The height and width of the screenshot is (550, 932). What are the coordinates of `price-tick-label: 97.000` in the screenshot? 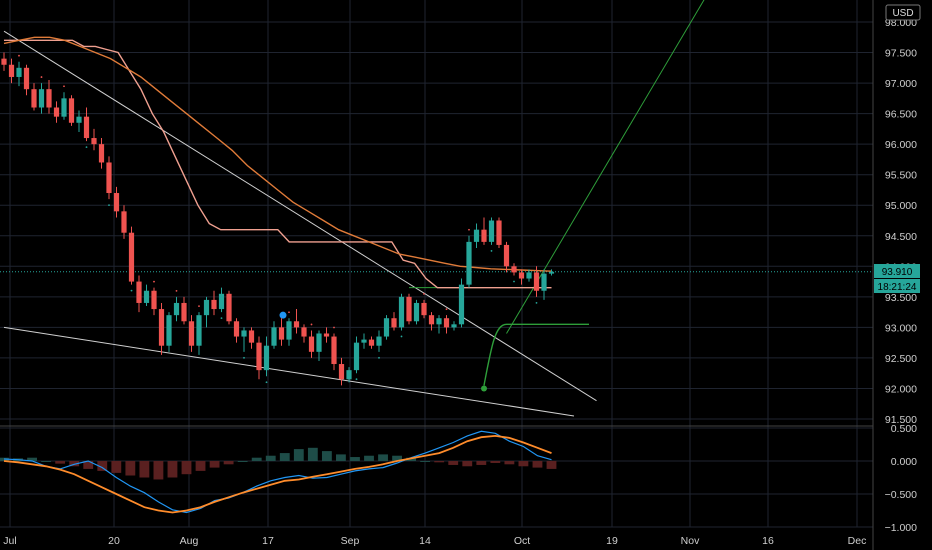 It's located at (901, 84).